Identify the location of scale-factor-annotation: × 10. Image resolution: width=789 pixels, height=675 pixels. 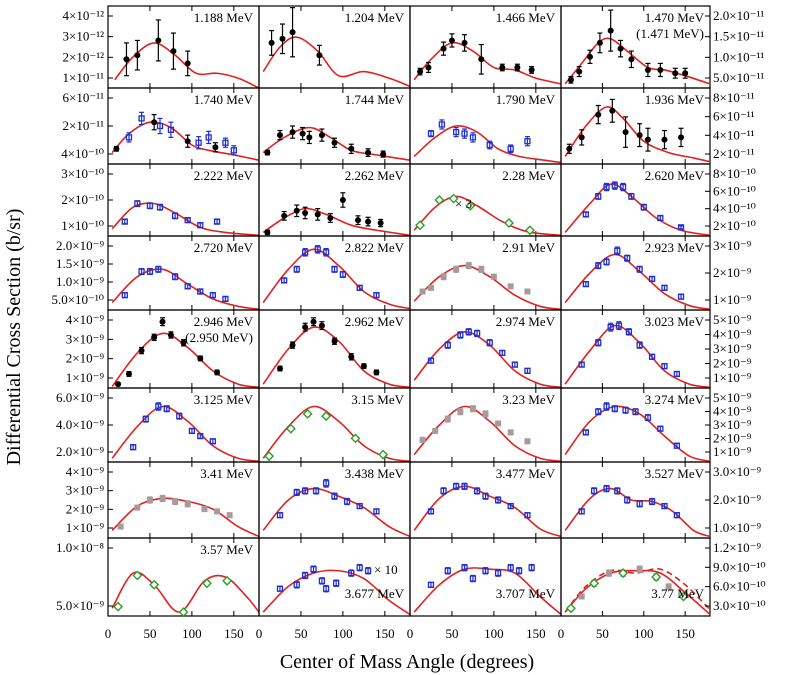
(386, 569).